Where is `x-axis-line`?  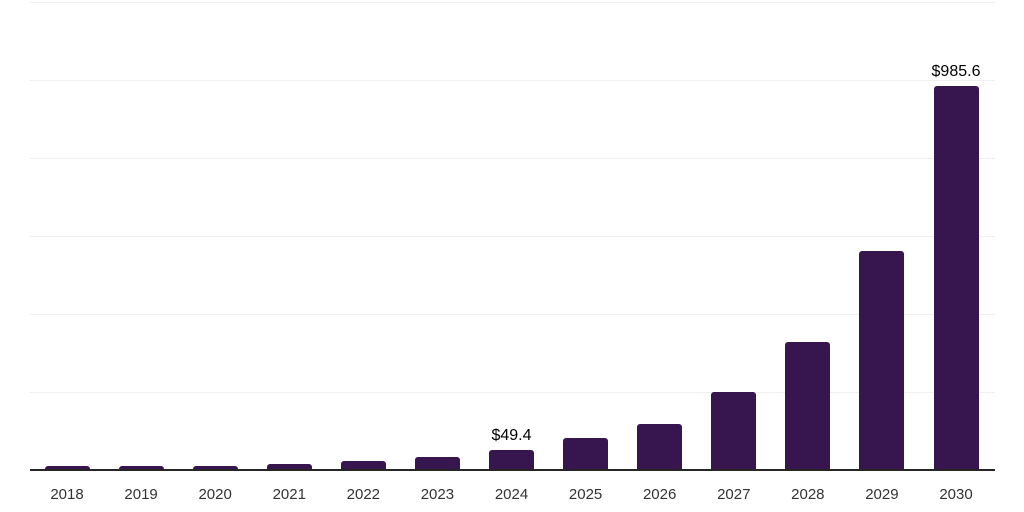 x-axis-line is located at coordinates (512, 470).